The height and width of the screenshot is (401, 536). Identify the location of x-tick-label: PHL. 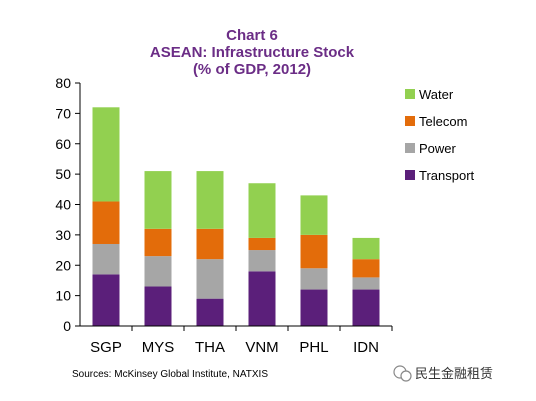
(313, 347).